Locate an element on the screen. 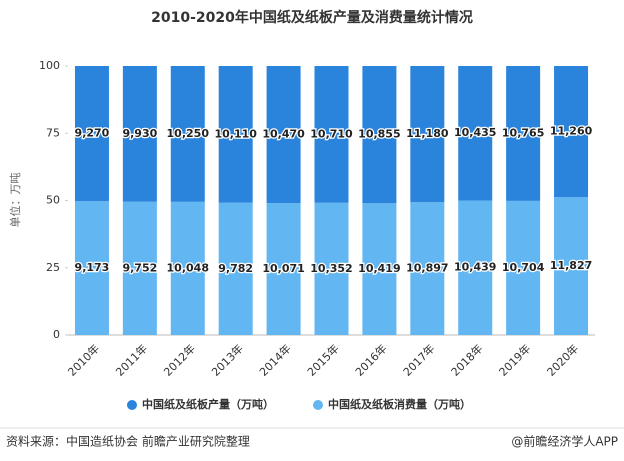 This screenshot has width=624, height=461. value-label: 10,048 is located at coordinates (188, 267).